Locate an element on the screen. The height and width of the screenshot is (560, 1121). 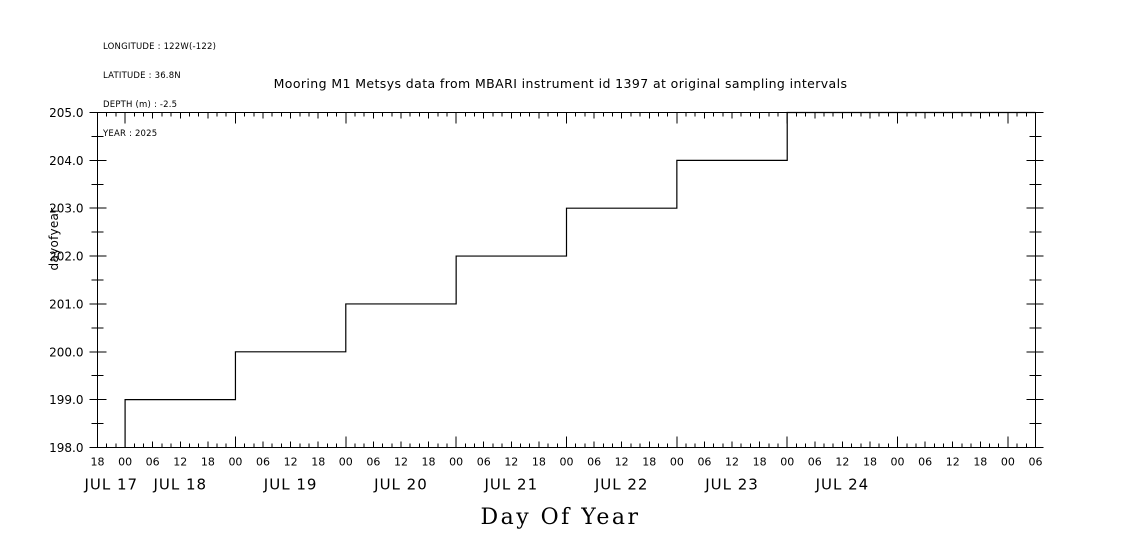
metadata-longitude: LONGITUDE : 122W(-122) is located at coordinates (160, 47).